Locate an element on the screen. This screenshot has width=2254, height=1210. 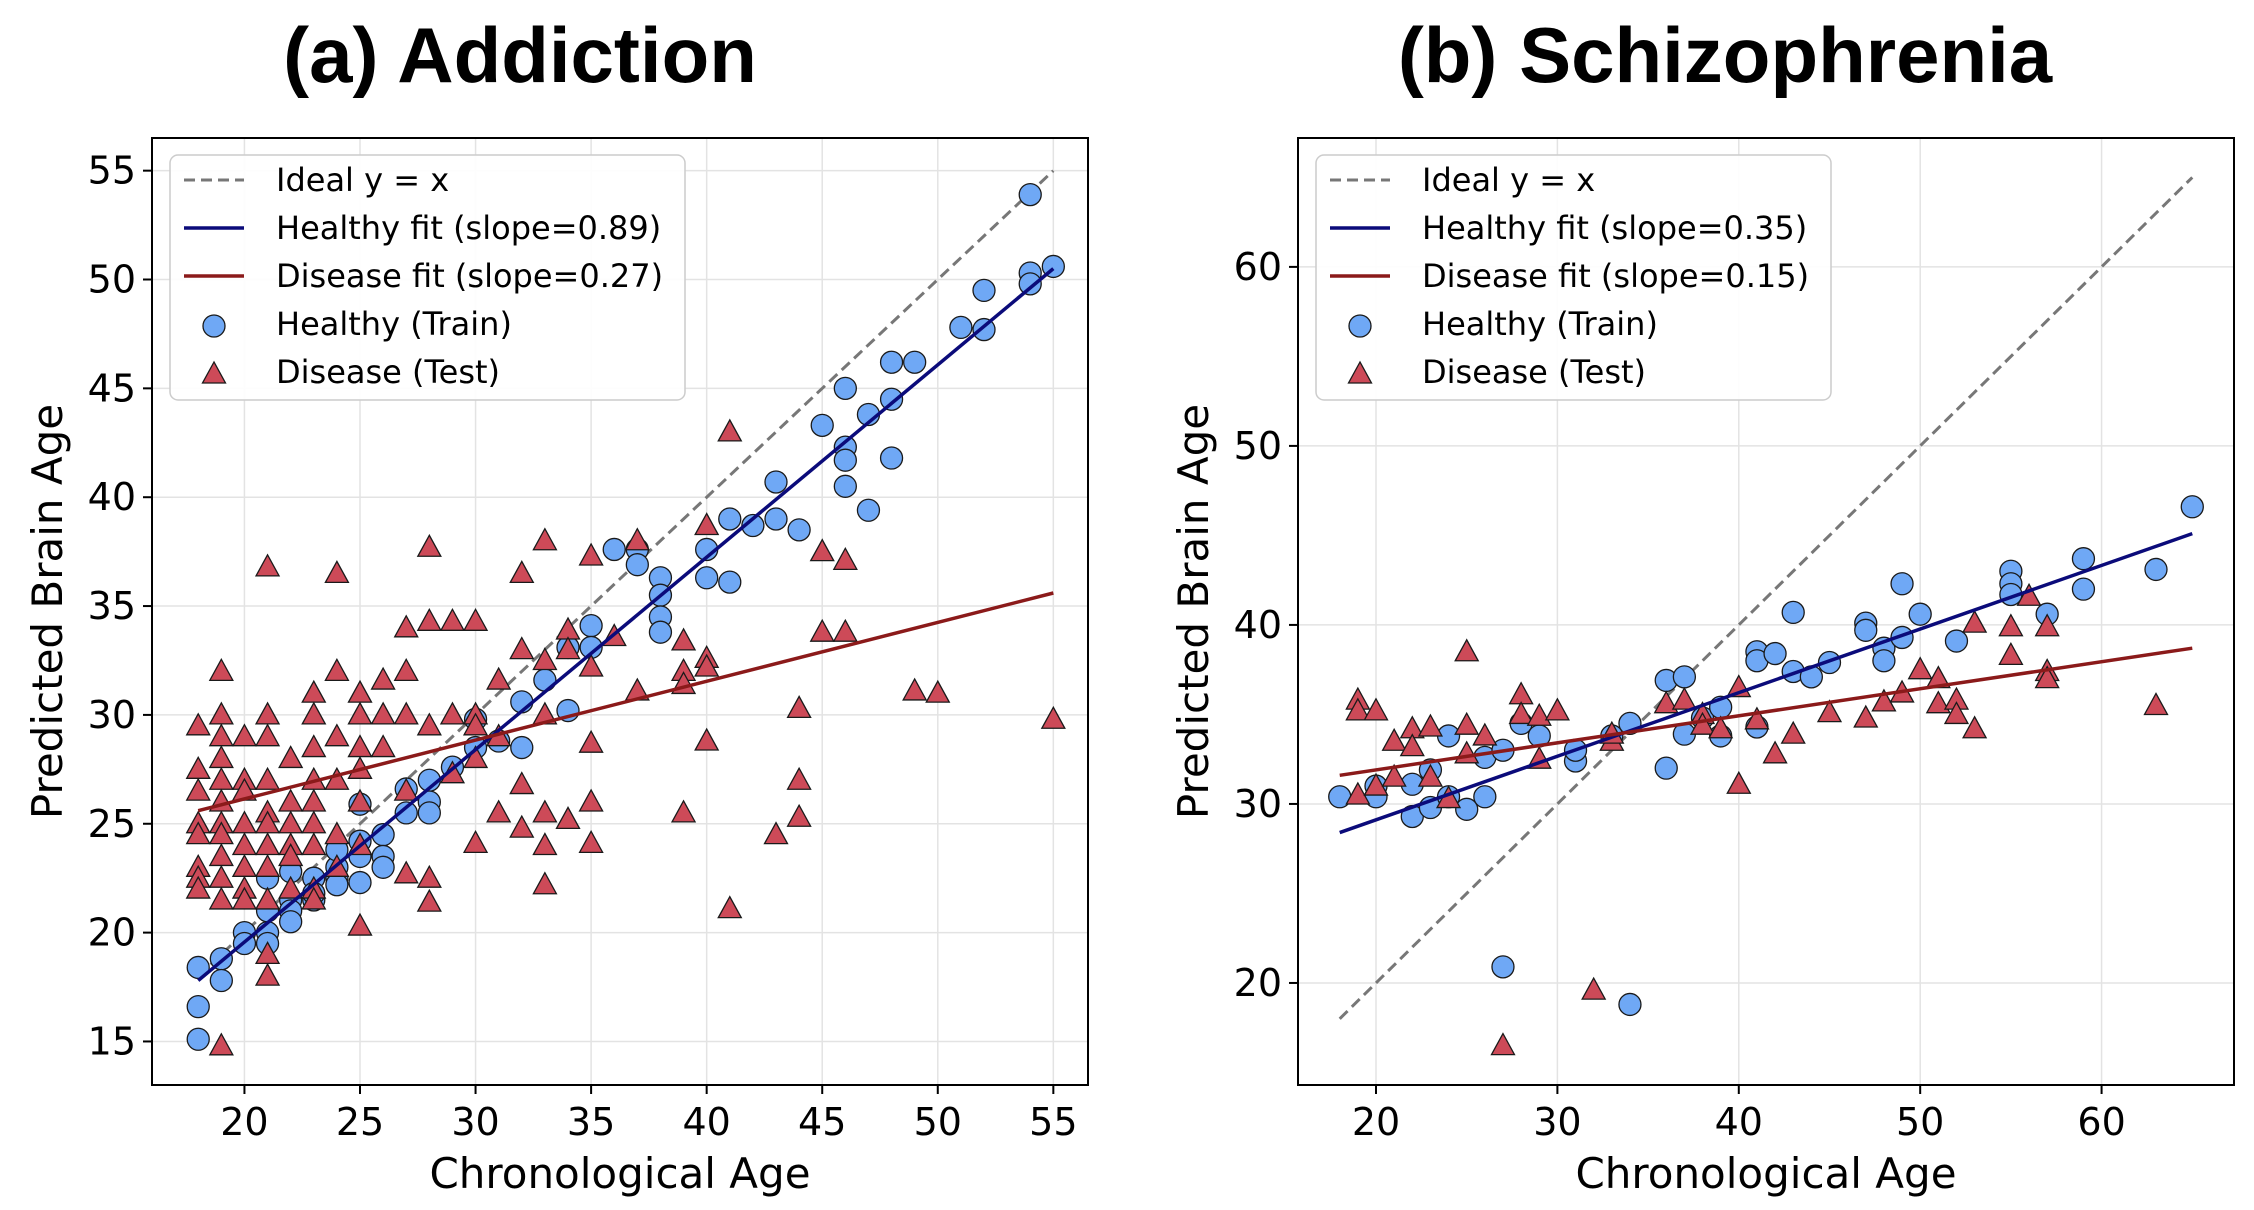
y-tick-label: 60 is located at coordinates (1258, 267).